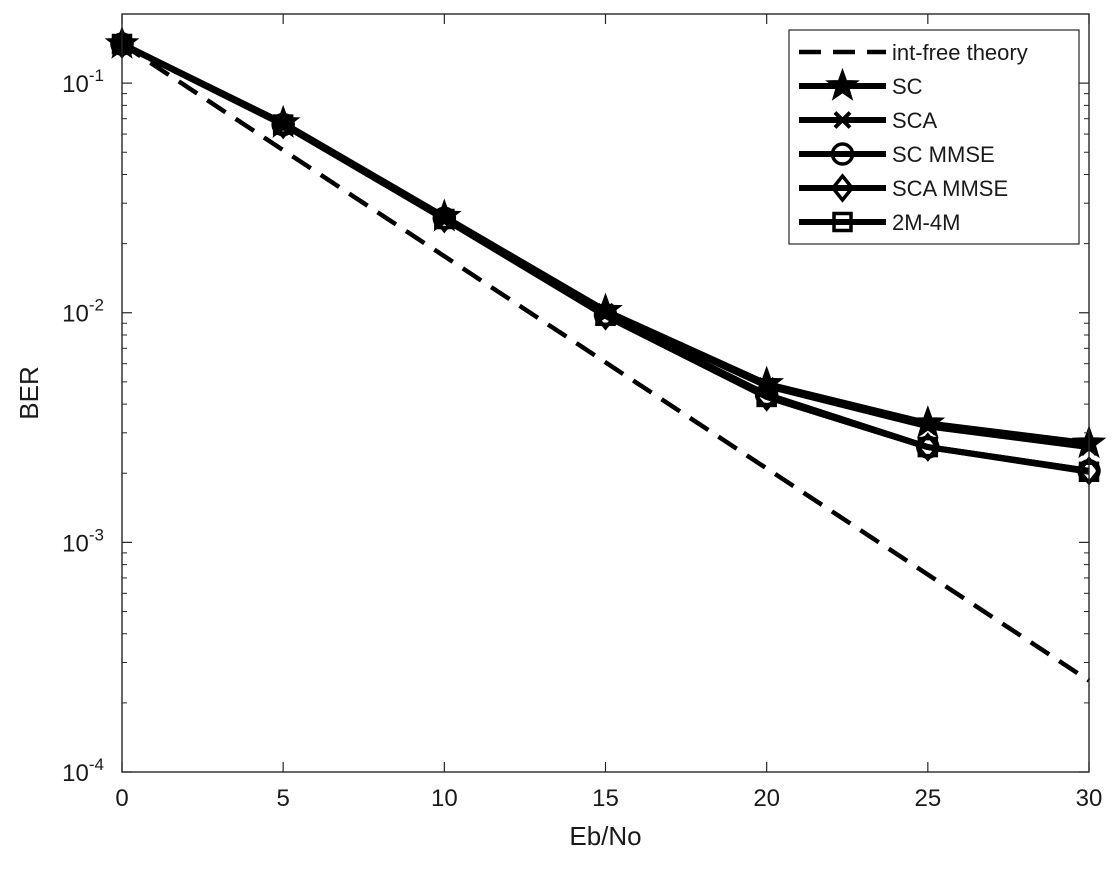 The image size is (1113, 870). Describe the element at coordinates (83, 541) in the screenshot. I see `y-tick-label: 10⁻³` at that location.